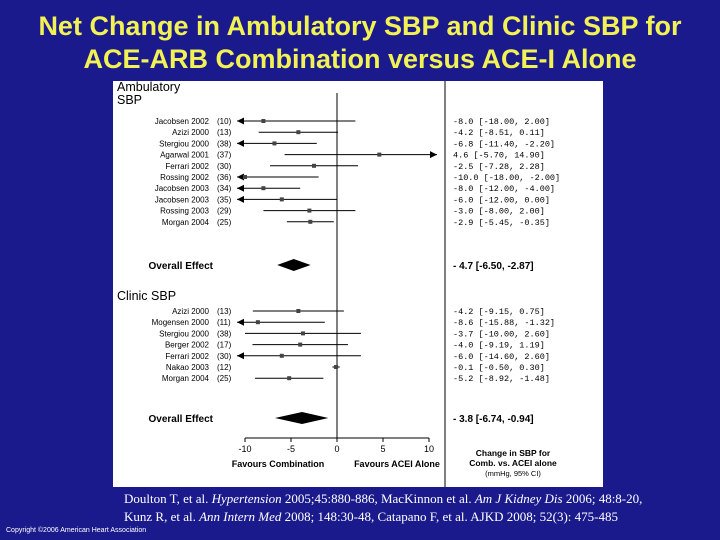 The image size is (720, 540). Describe the element at coordinates (184, 211) in the screenshot. I see `study-name: Rossing 2003` at that location.